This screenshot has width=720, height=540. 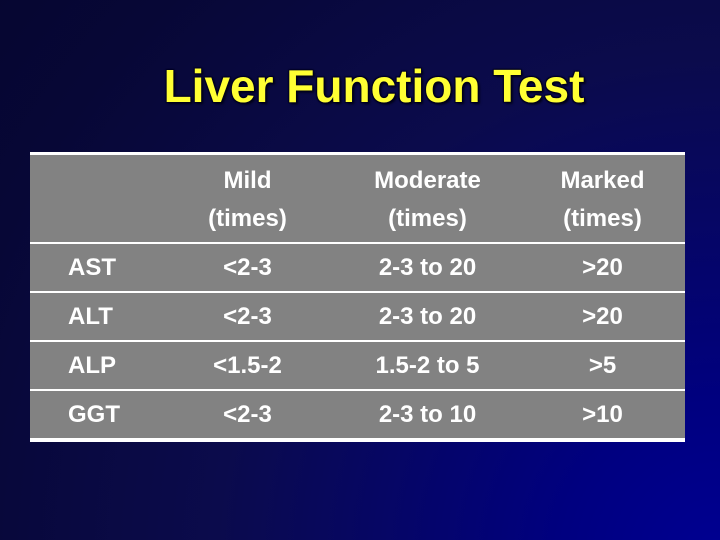 What do you see at coordinates (602, 365) in the screenshot?
I see `cell-marked: >5` at bounding box center [602, 365].